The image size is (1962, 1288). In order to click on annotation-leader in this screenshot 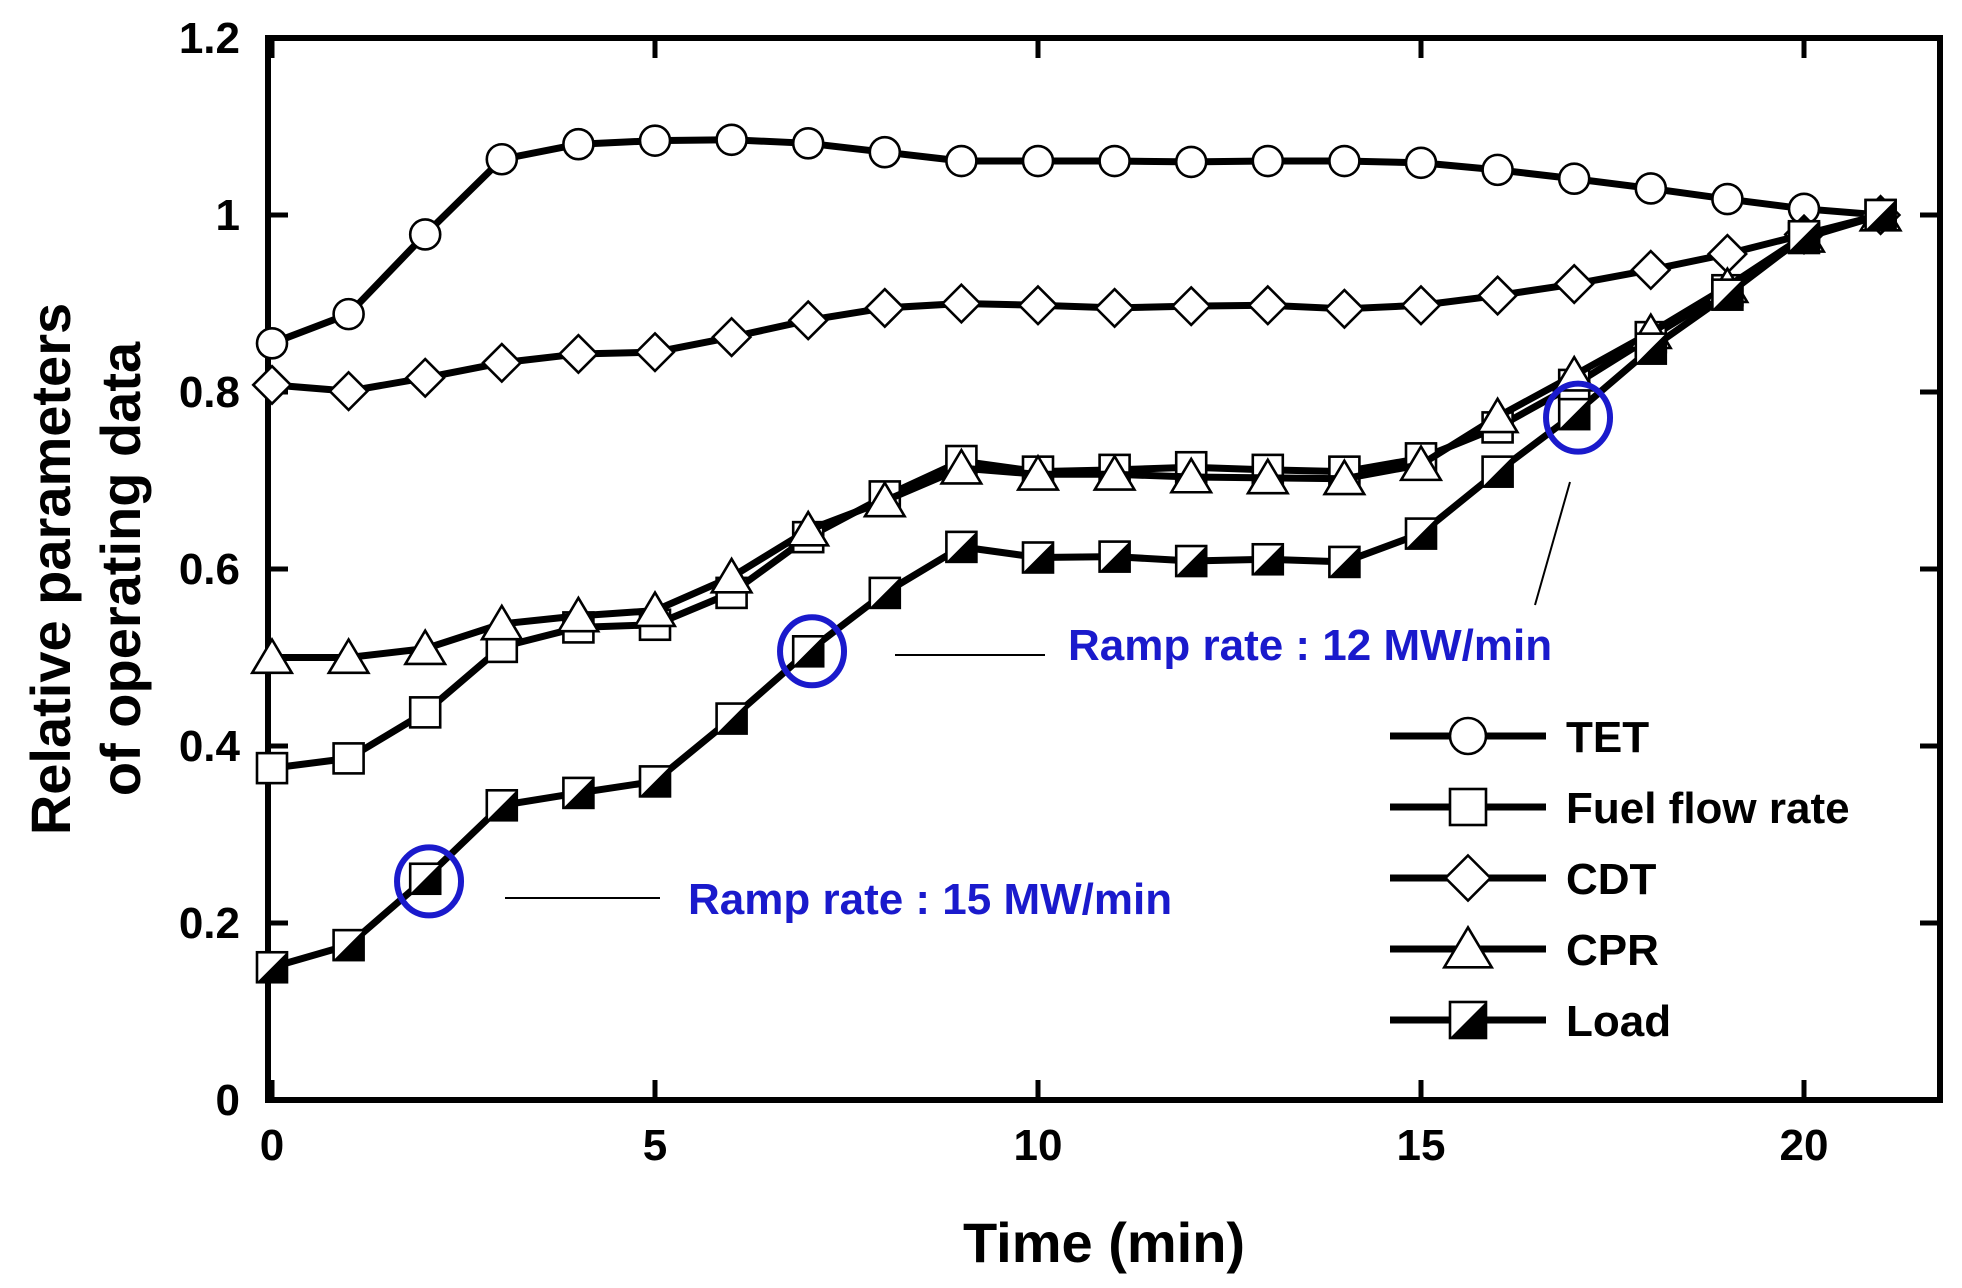, I will do `click(1552, 543)`.